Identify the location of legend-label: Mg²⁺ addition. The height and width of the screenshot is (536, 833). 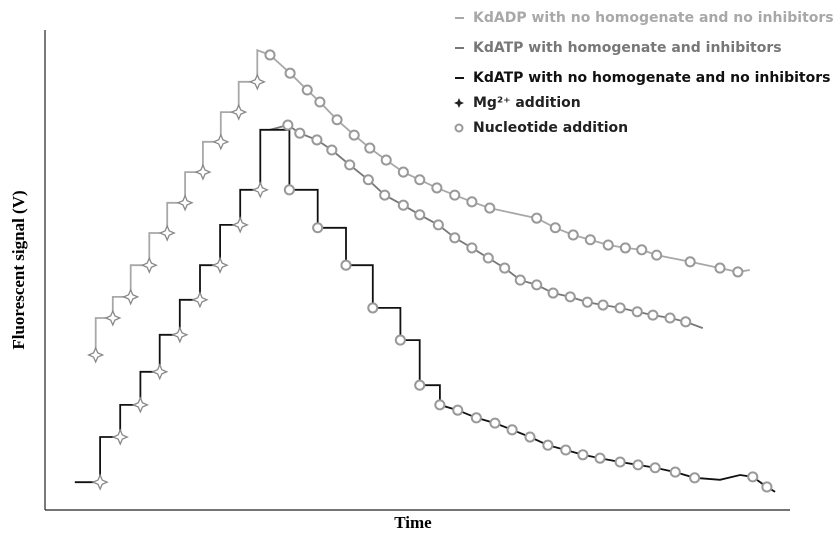
(527, 103).